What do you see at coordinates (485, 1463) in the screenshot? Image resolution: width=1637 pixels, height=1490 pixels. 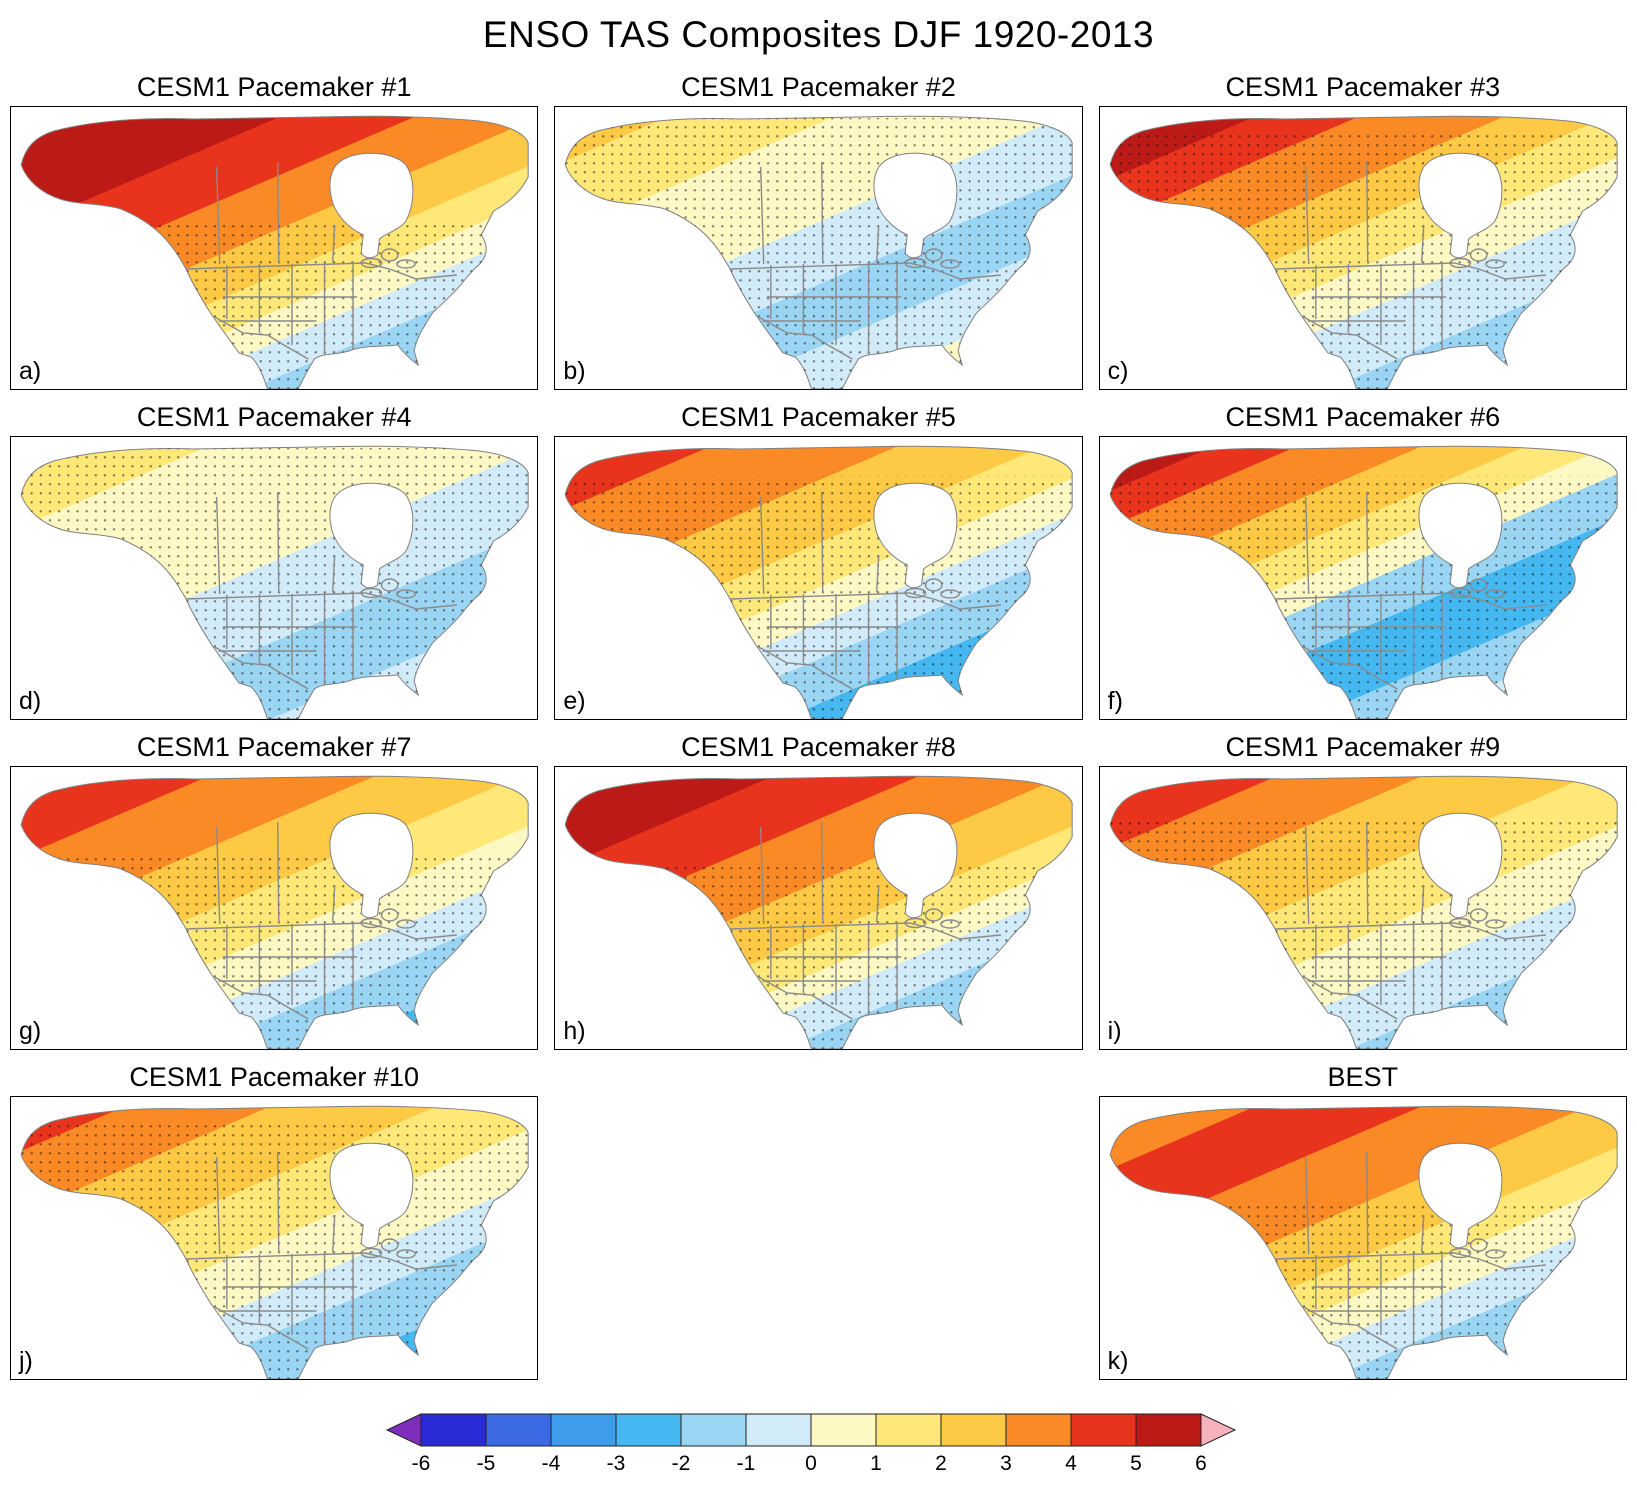 I see `colorbar-tick: -5` at bounding box center [485, 1463].